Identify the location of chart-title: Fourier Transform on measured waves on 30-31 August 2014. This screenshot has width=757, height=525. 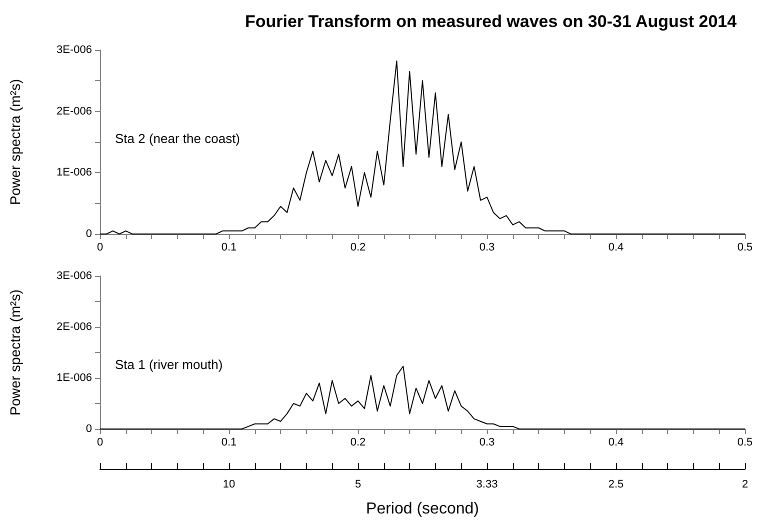
(491, 21).